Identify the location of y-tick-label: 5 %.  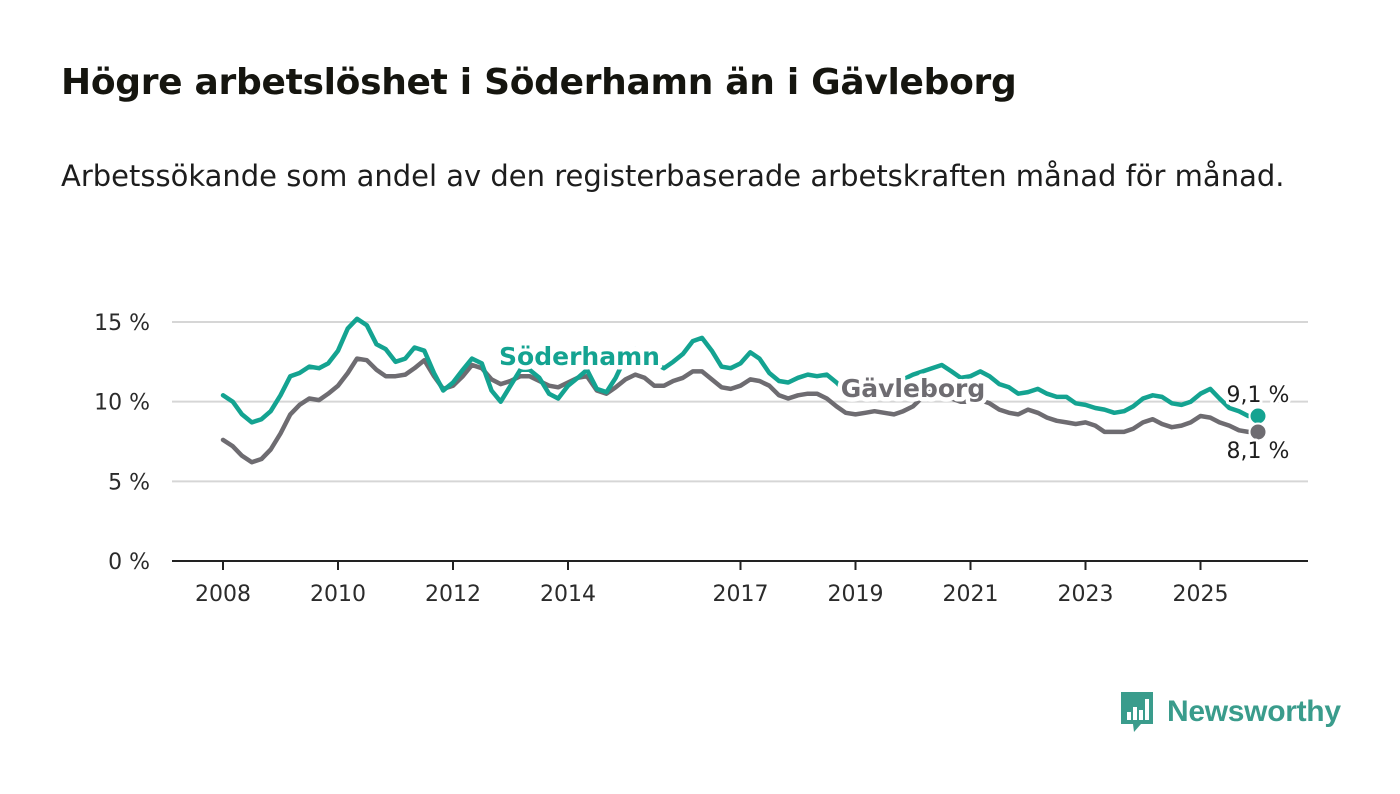
(129, 482).